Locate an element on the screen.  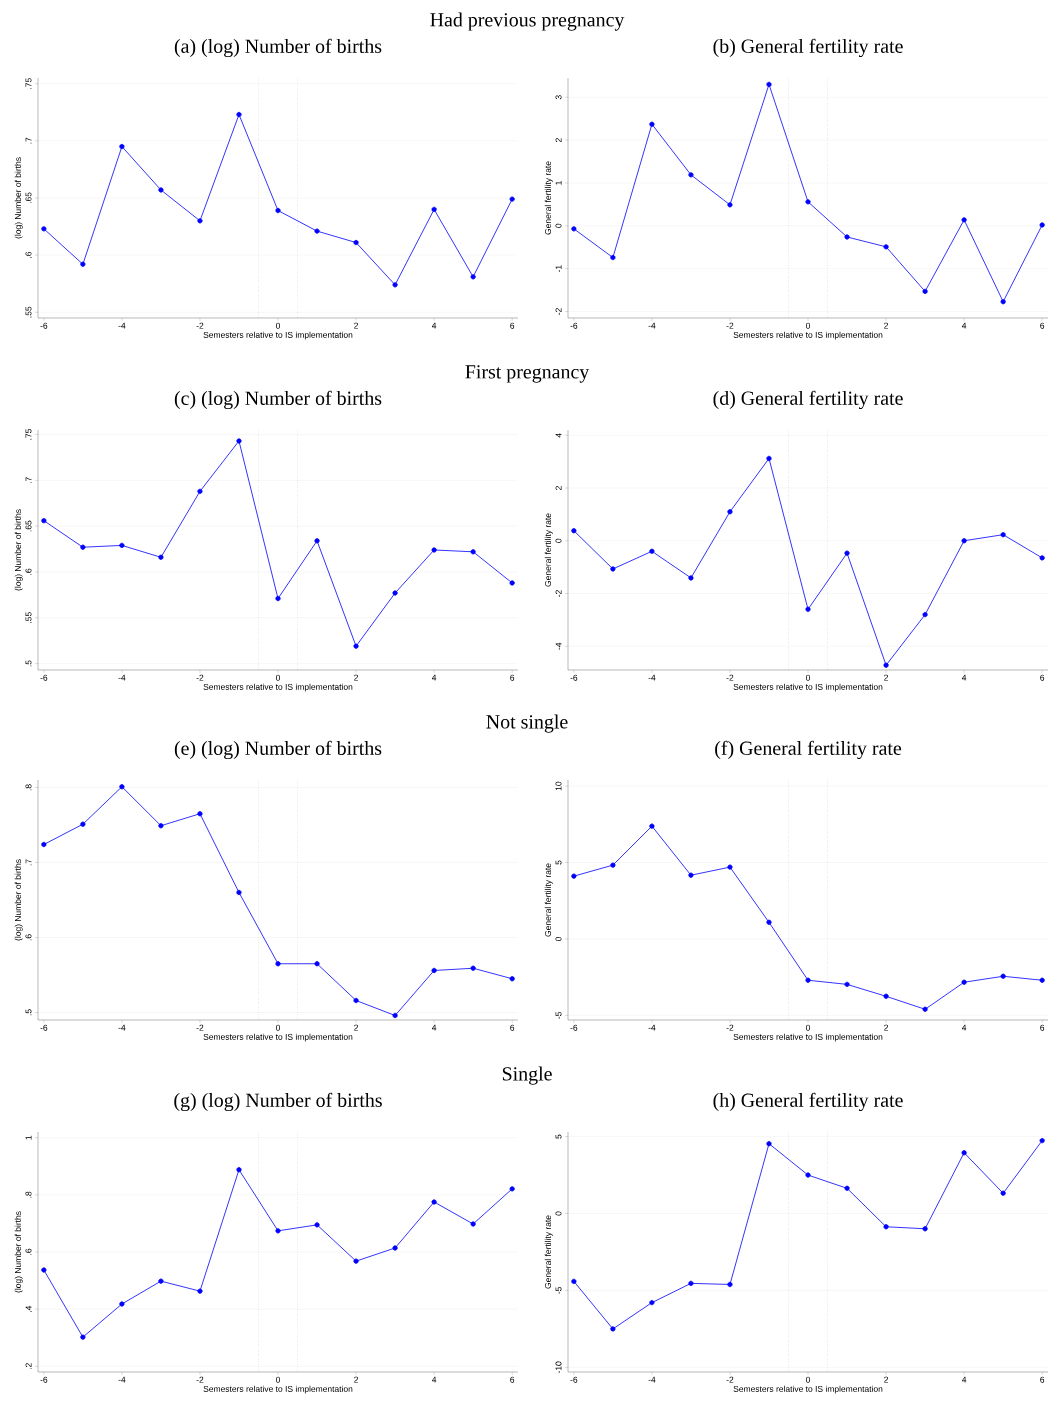
y-tick-label: .75 is located at coordinates (28, 434).